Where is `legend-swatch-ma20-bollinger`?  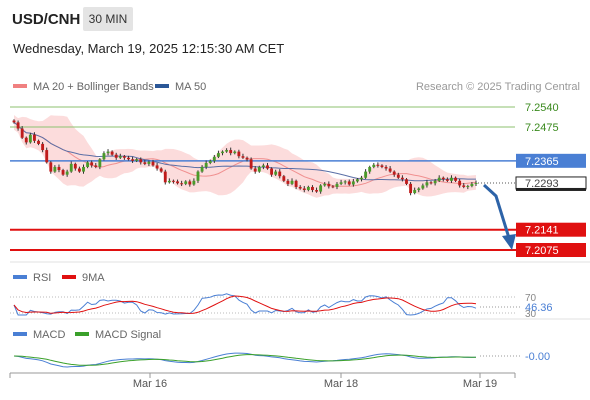
legend-swatch-ma20-bollinger is located at coordinates (20, 86).